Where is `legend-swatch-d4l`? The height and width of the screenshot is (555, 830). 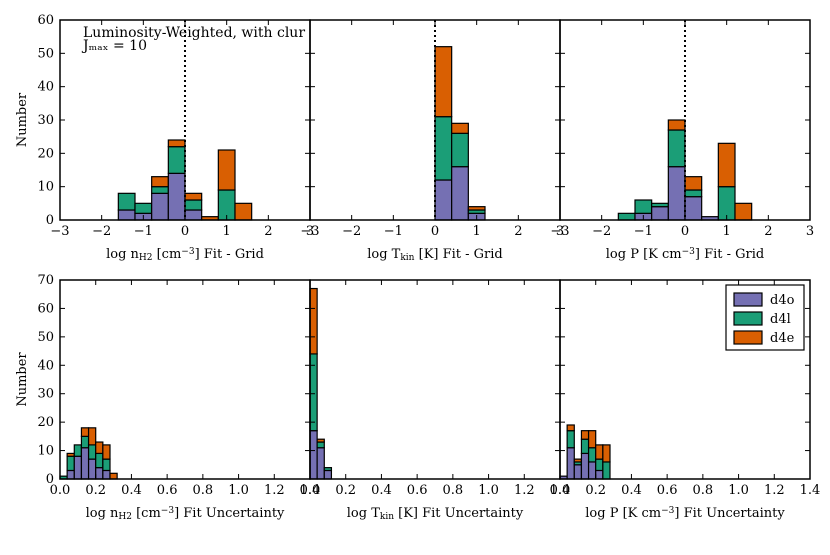
legend-swatch-d4l is located at coordinates (748, 318).